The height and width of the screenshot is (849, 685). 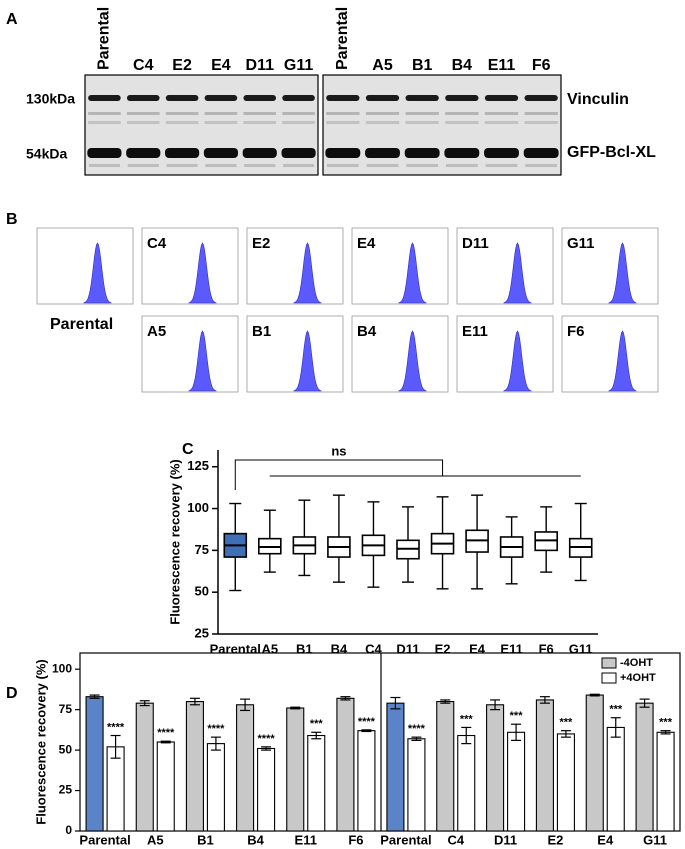 What do you see at coordinates (188, 449) in the screenshot?
I see `panel-label: C` at bounding box center [188, 449].